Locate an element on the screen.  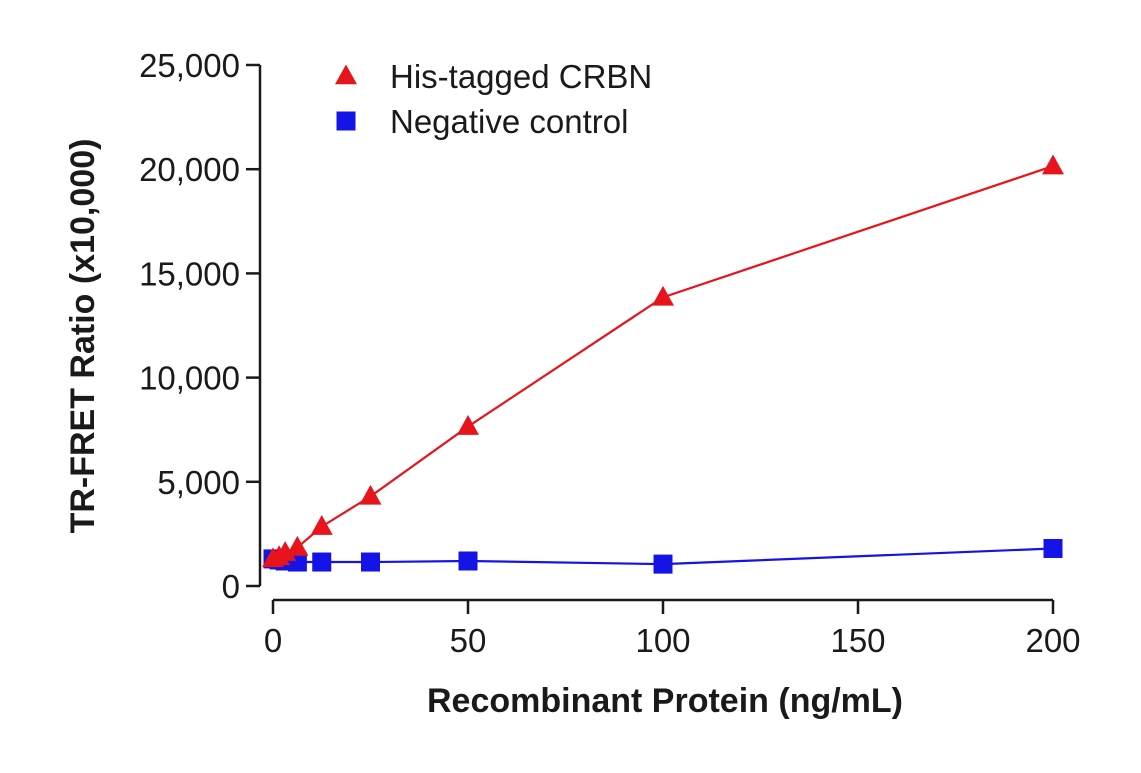
legend-item: His-tagged CRBN is located at coordinates (493, 76).